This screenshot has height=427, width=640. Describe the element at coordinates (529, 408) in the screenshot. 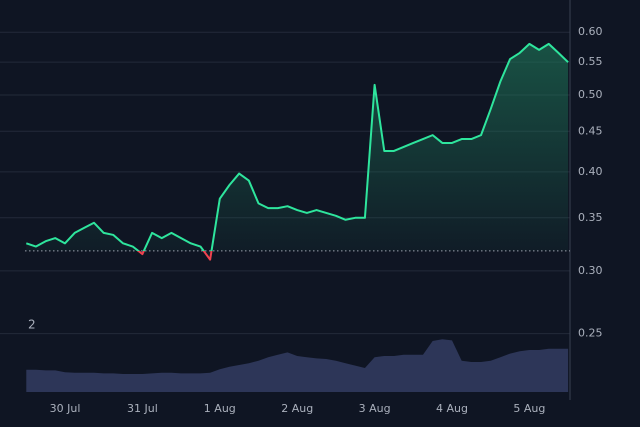

I see `x-tick-label: 5 Aug` at that location.